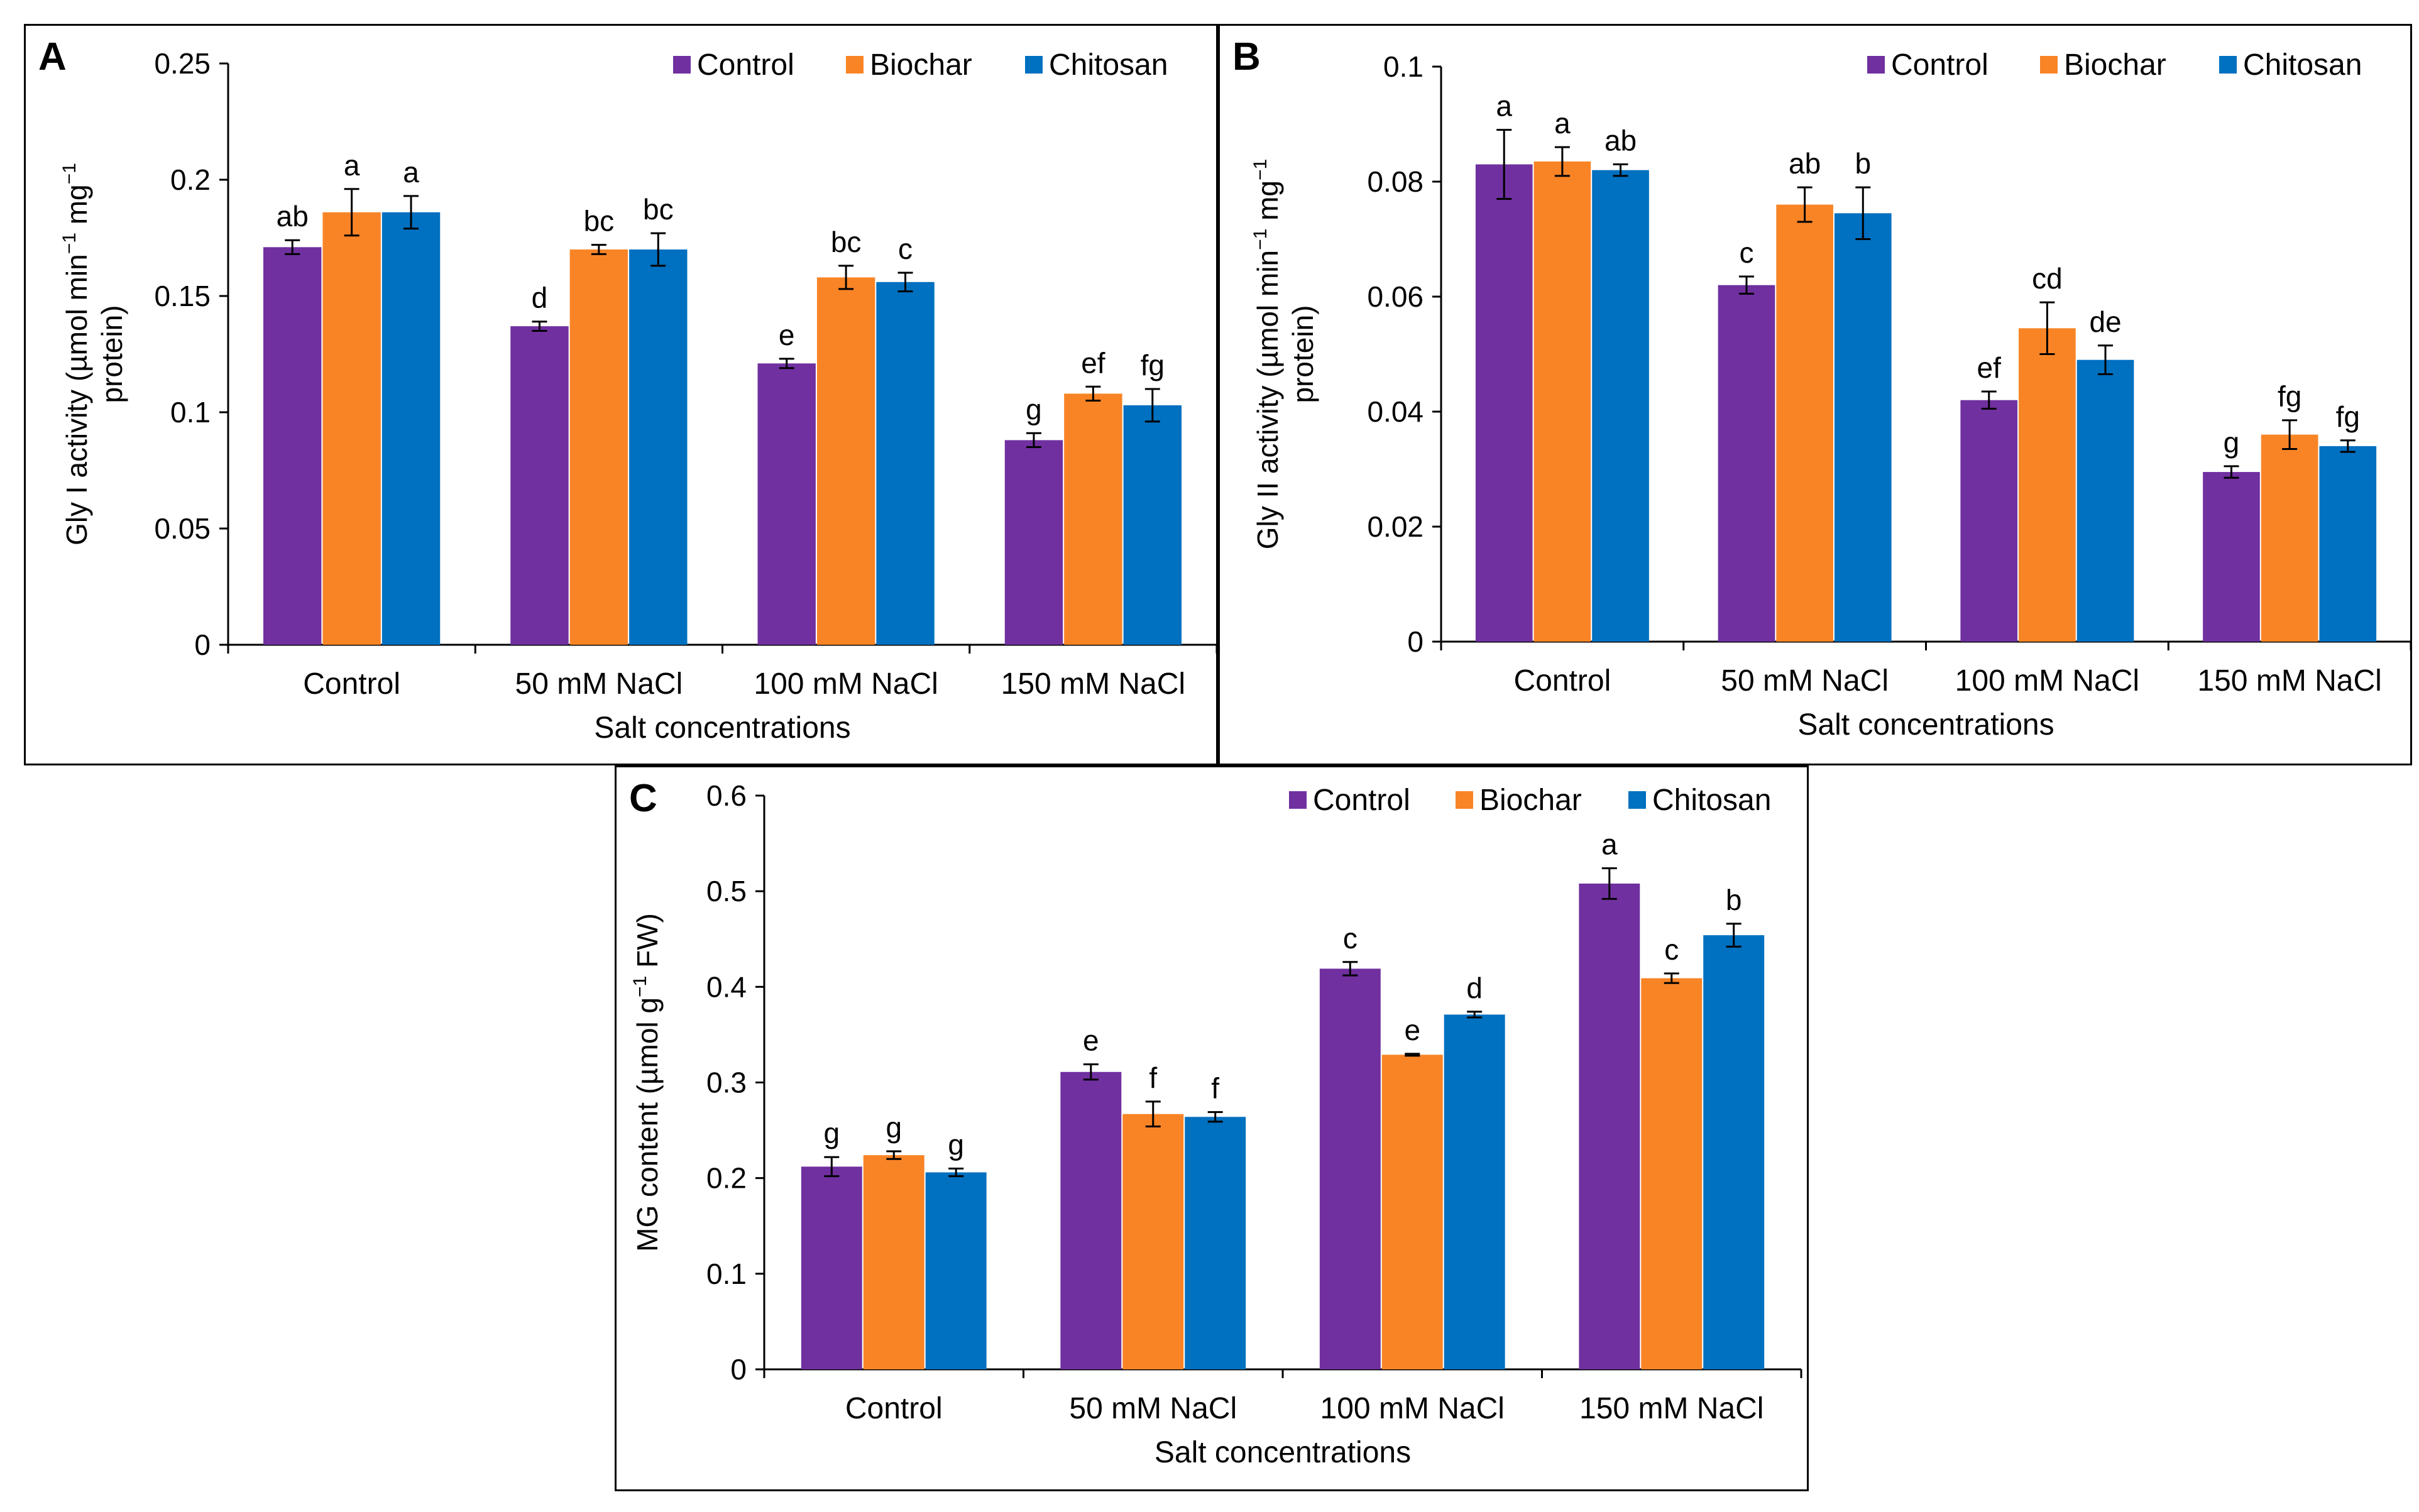 This screenshot has width=2419, height=1512. I want to click on y-tick-label: 0.6, so click(726, 795).